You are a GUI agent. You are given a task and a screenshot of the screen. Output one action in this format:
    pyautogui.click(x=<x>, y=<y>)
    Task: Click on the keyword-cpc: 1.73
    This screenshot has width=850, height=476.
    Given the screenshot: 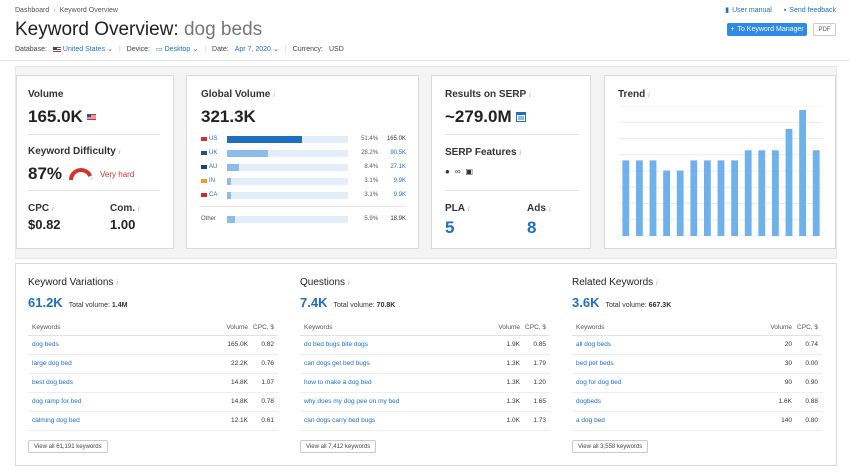 What is the action you would take?
    pyautogui.click(x=535, y=421)
    